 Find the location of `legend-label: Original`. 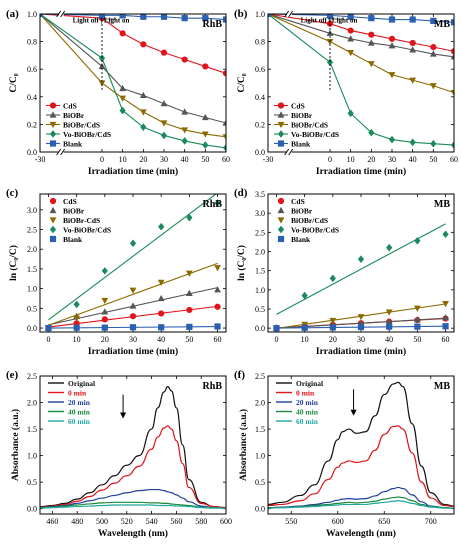

legend-label: Original is located at coordinates (309, 383).